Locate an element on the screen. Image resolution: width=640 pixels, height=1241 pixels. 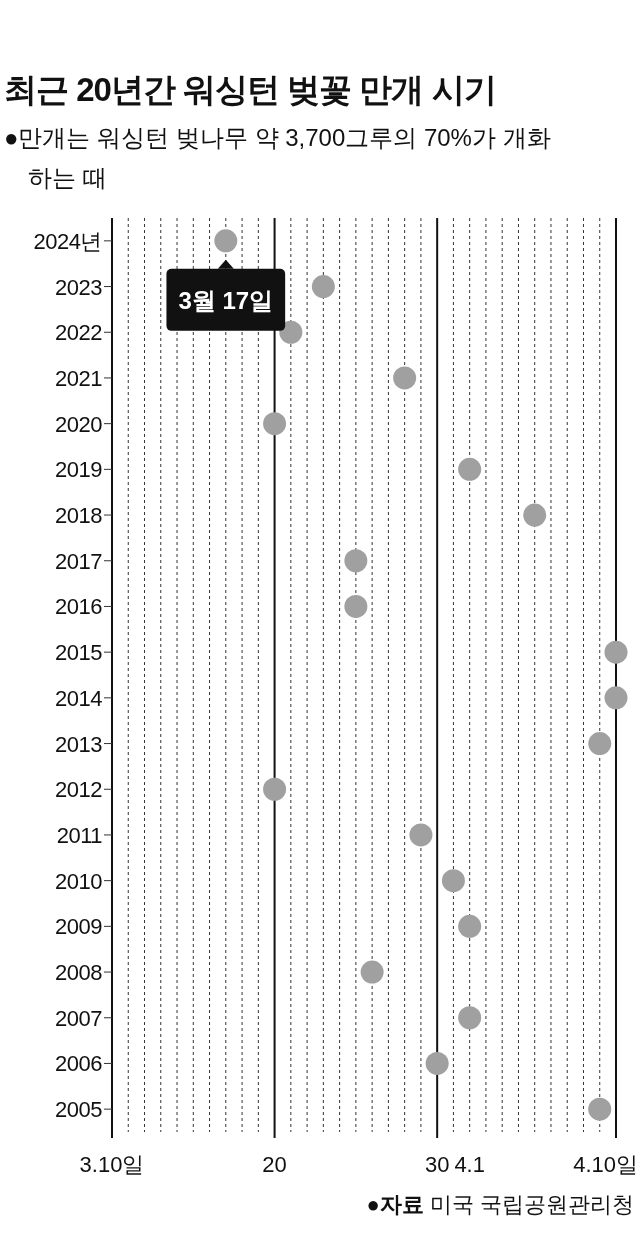
y-tick-label: 2013 is located at coordinates (79, 744).